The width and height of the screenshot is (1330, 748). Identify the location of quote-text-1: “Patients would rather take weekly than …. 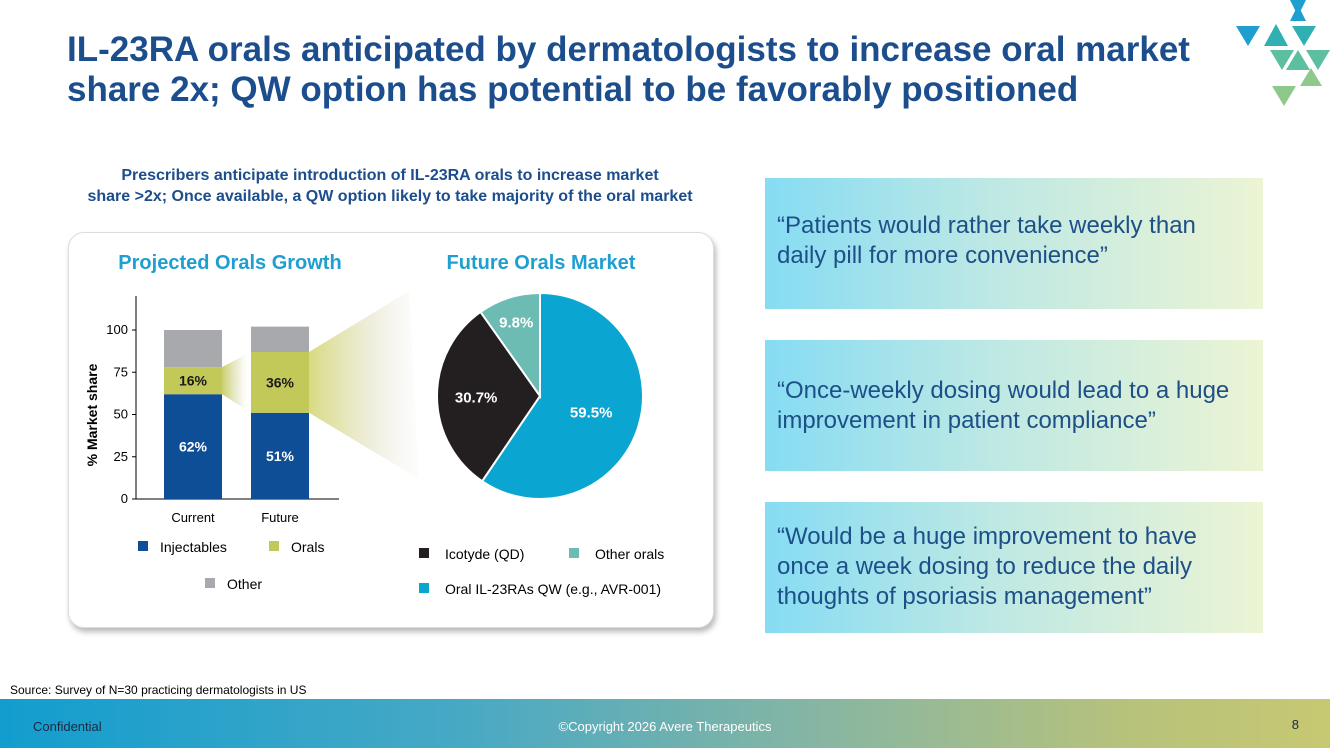
(986, 240).